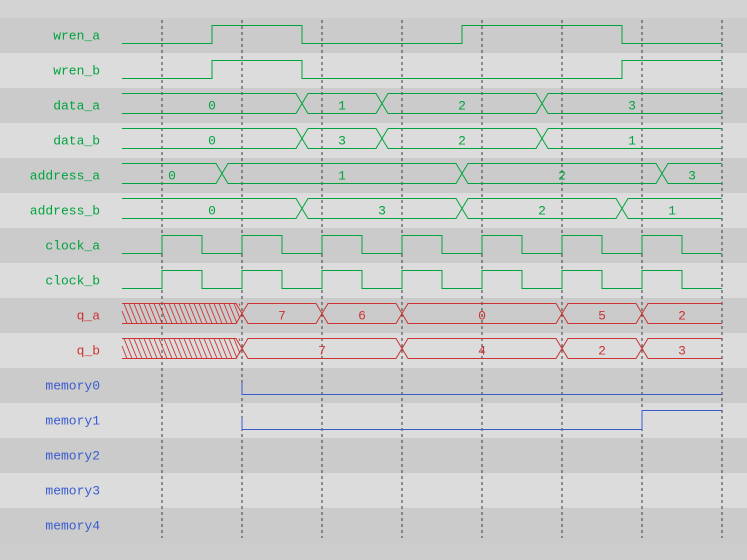 This screenshot has width=747, height=560. Describe the element at coordinates (72, 456) in the screenshot. I see `signal-label-memory2: memory2` at that location.